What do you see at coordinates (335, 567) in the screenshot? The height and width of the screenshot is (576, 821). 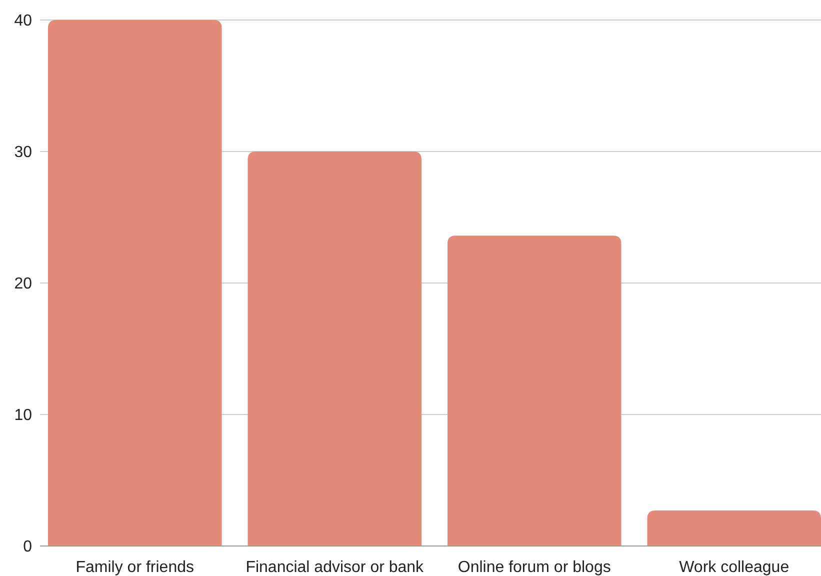 I see `x-tick-label: Financial advisor or bank` at bounding box center [335, 567].